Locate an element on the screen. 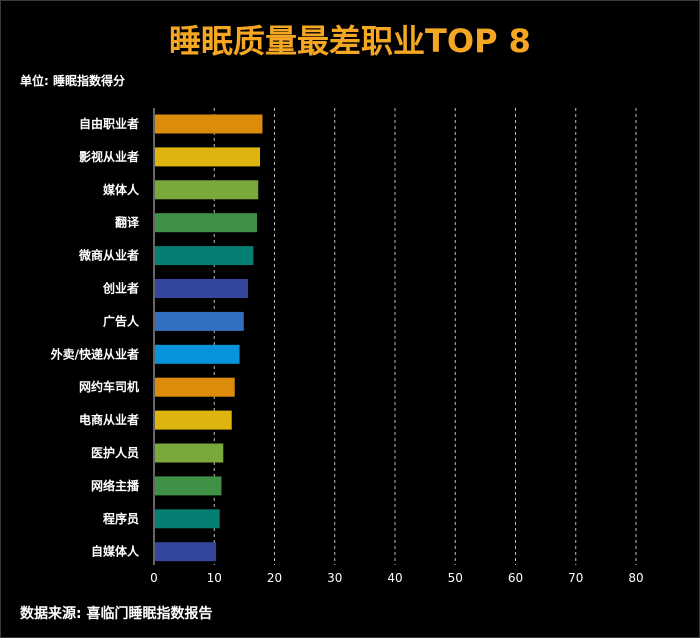 The height and width of the screenshot is (638, 700). category-label-8: 网约车司机 is located at coordinates (109, 386).